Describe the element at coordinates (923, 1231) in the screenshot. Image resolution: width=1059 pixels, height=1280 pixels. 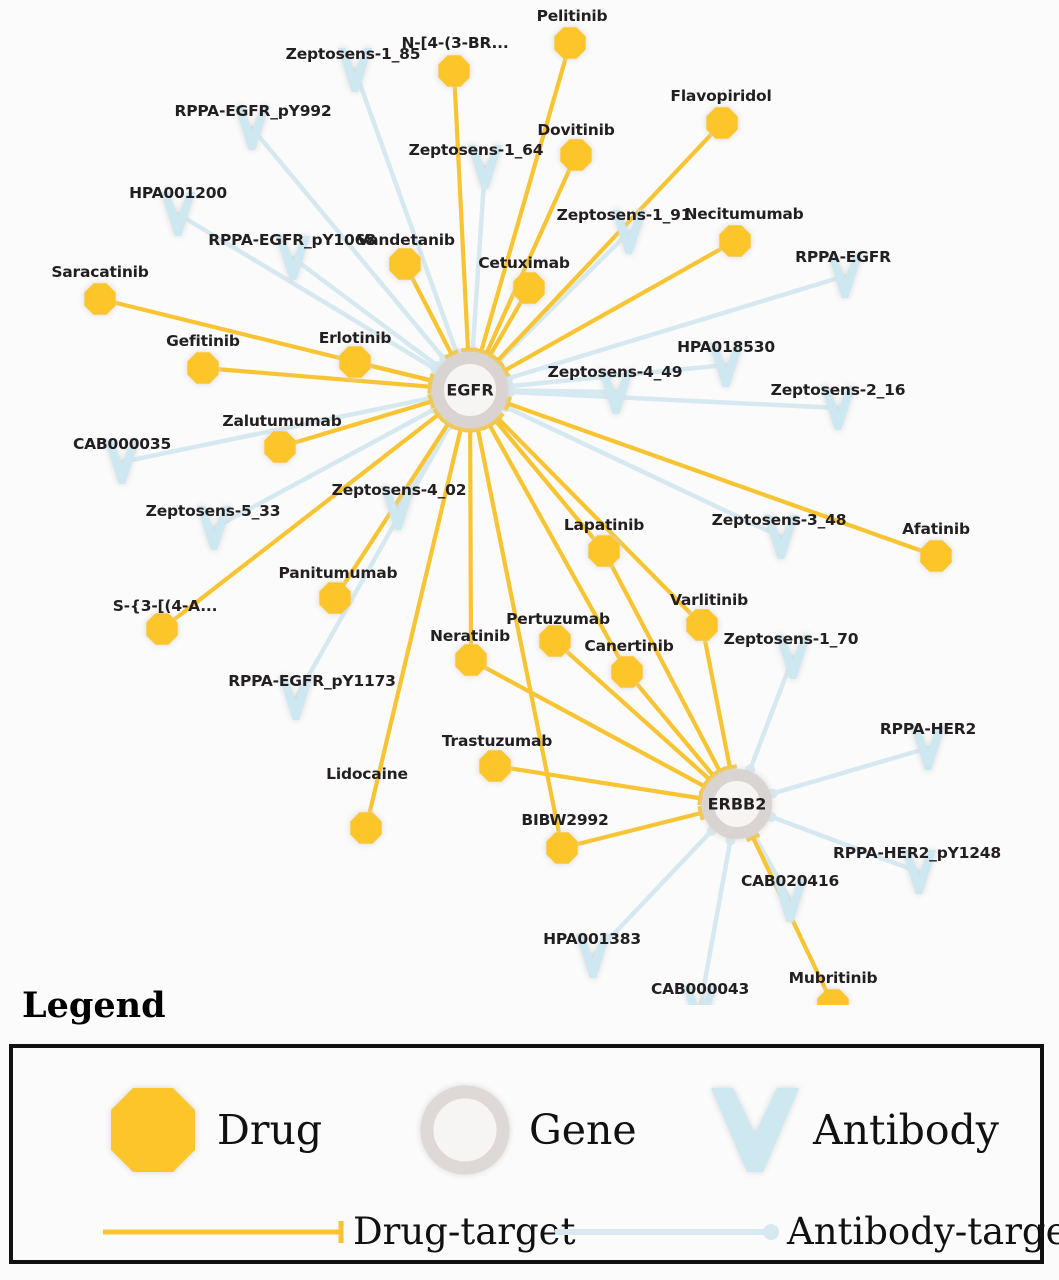
I see `legend-antibody-target-label: Antibody-target` at that location.